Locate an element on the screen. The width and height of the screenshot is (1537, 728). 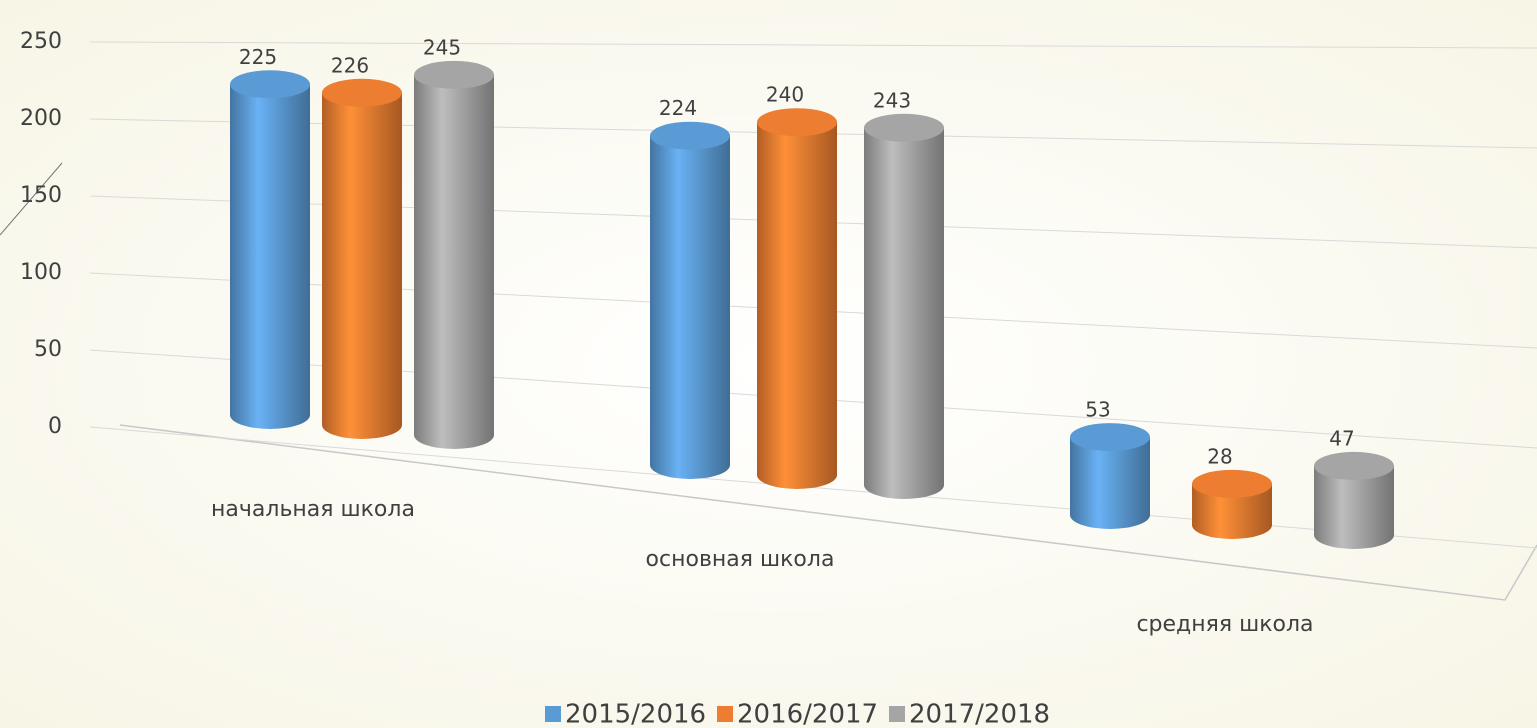
y-tick-label: 150 is located at coordinates (41, 195).